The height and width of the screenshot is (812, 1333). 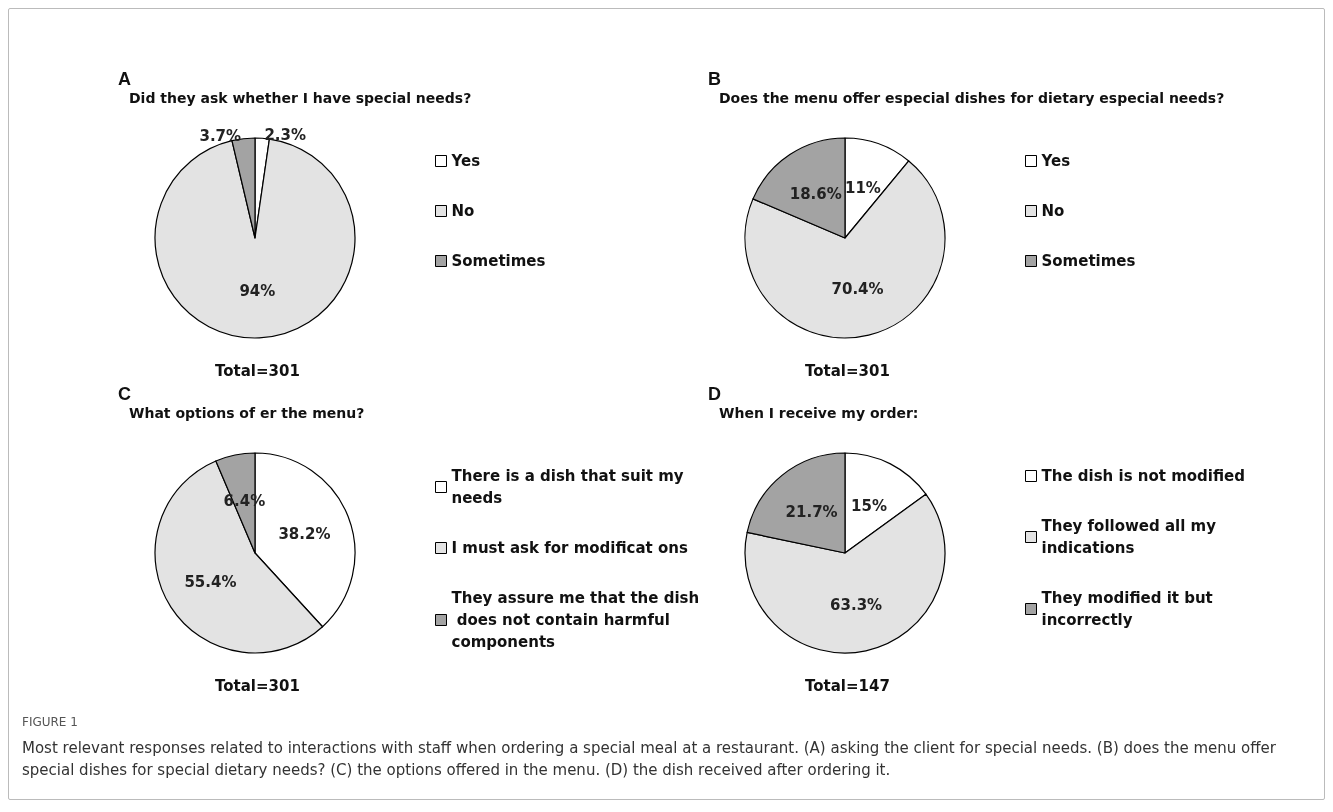 What do you see at coordinates (819, 413) in the screenshot?
I see `chart-title: When I receive my order:` at bounding box center [819, 413].